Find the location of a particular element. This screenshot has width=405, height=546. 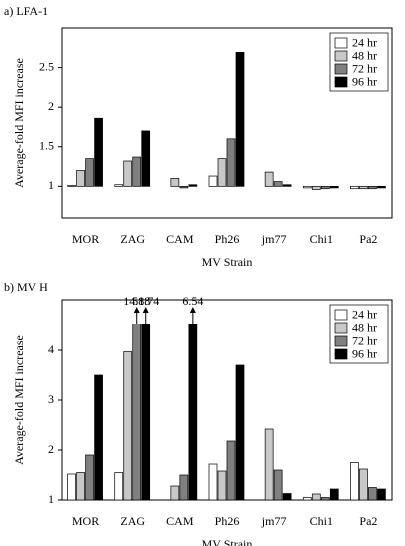

y-tick-label: 4 is located at coordinates (51, 349).